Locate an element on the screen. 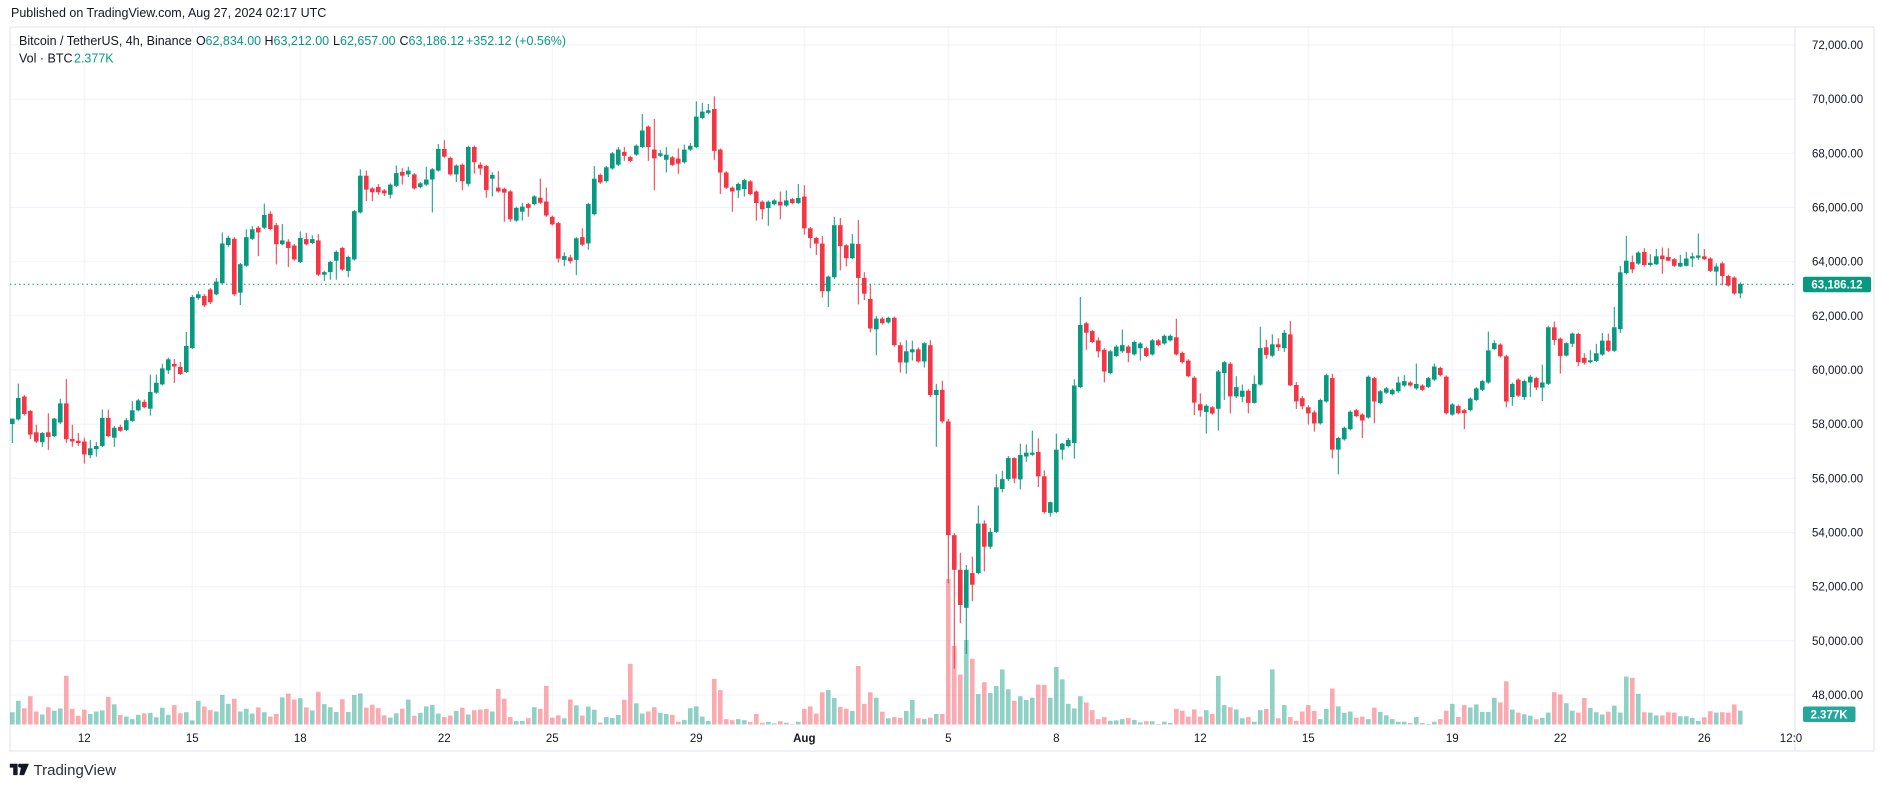 The image size is (1883, 788). svg-text: 25 is located at coordinates (552, 739).